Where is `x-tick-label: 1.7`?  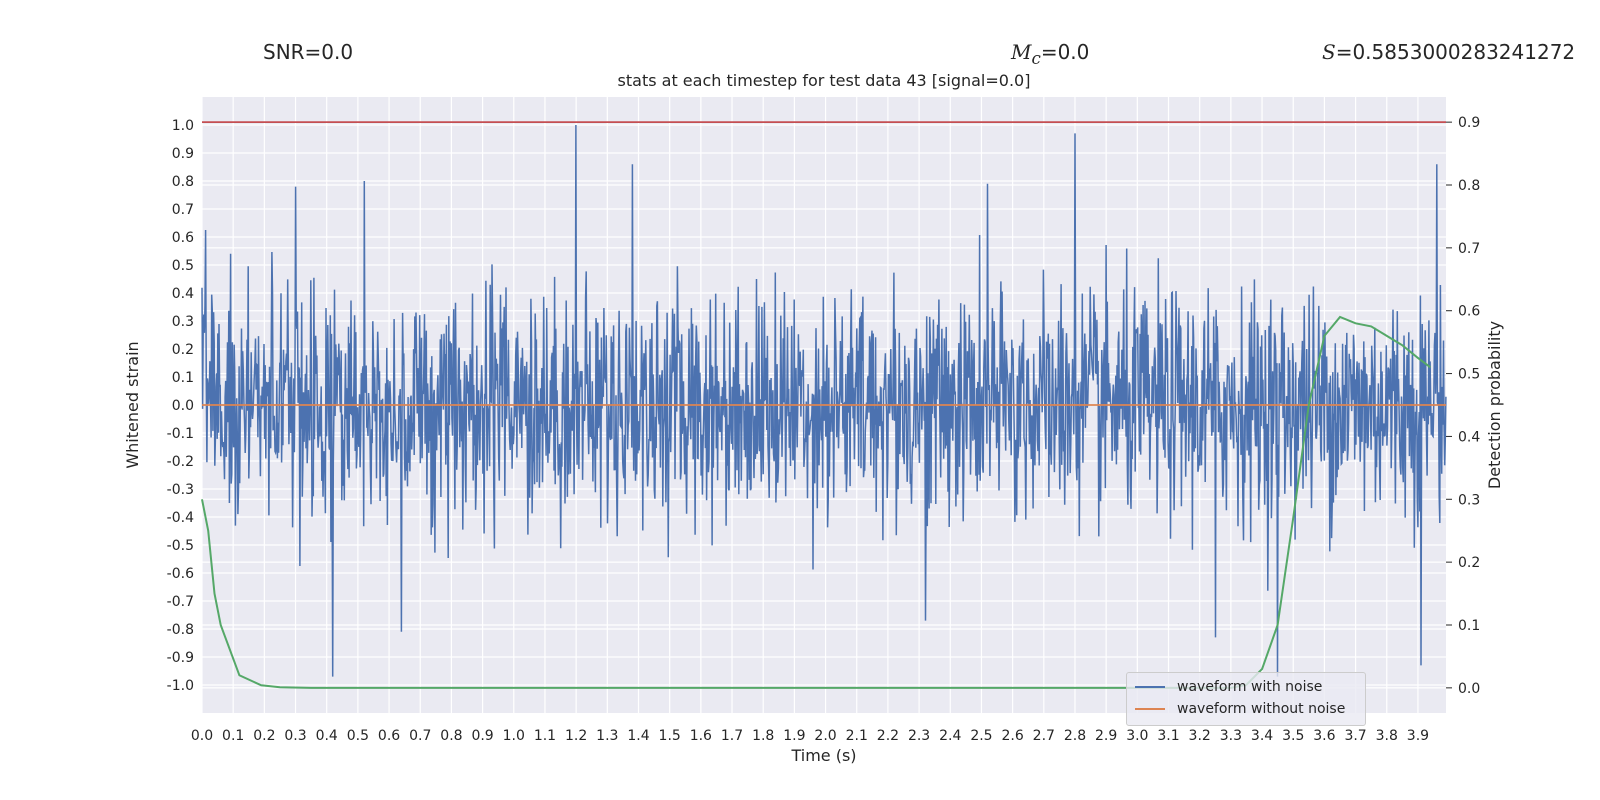
x-tick-label: 1.7 is located at coordinates (732, 736).